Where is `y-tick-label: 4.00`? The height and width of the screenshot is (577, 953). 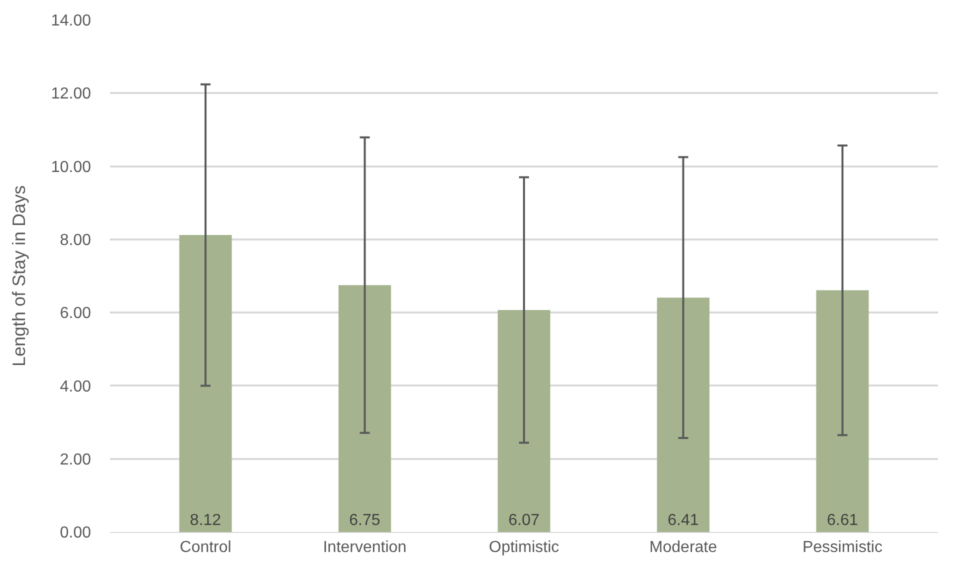 y-tick-label: 4.00 is located at coordinates (76, 387).